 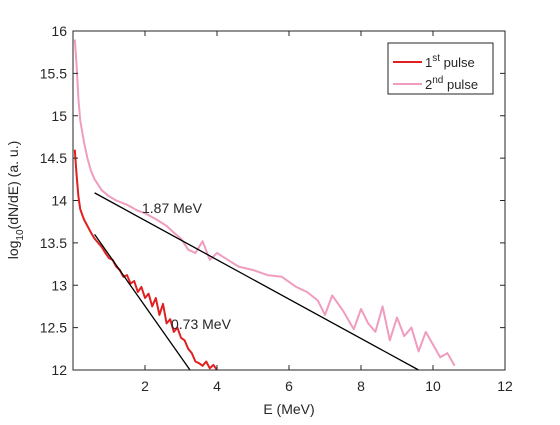 What do you see at coordinates (505, 386) in the screenshot?
I see `x-tick-label: 12` at bounding box center [505, 386].